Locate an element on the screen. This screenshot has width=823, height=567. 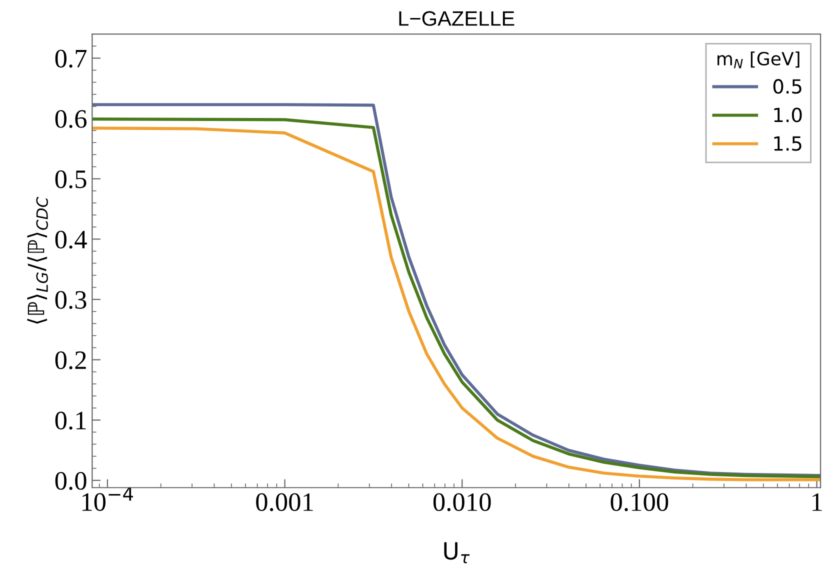
legend-label: 1.5 is located at coordinates (788, 143).